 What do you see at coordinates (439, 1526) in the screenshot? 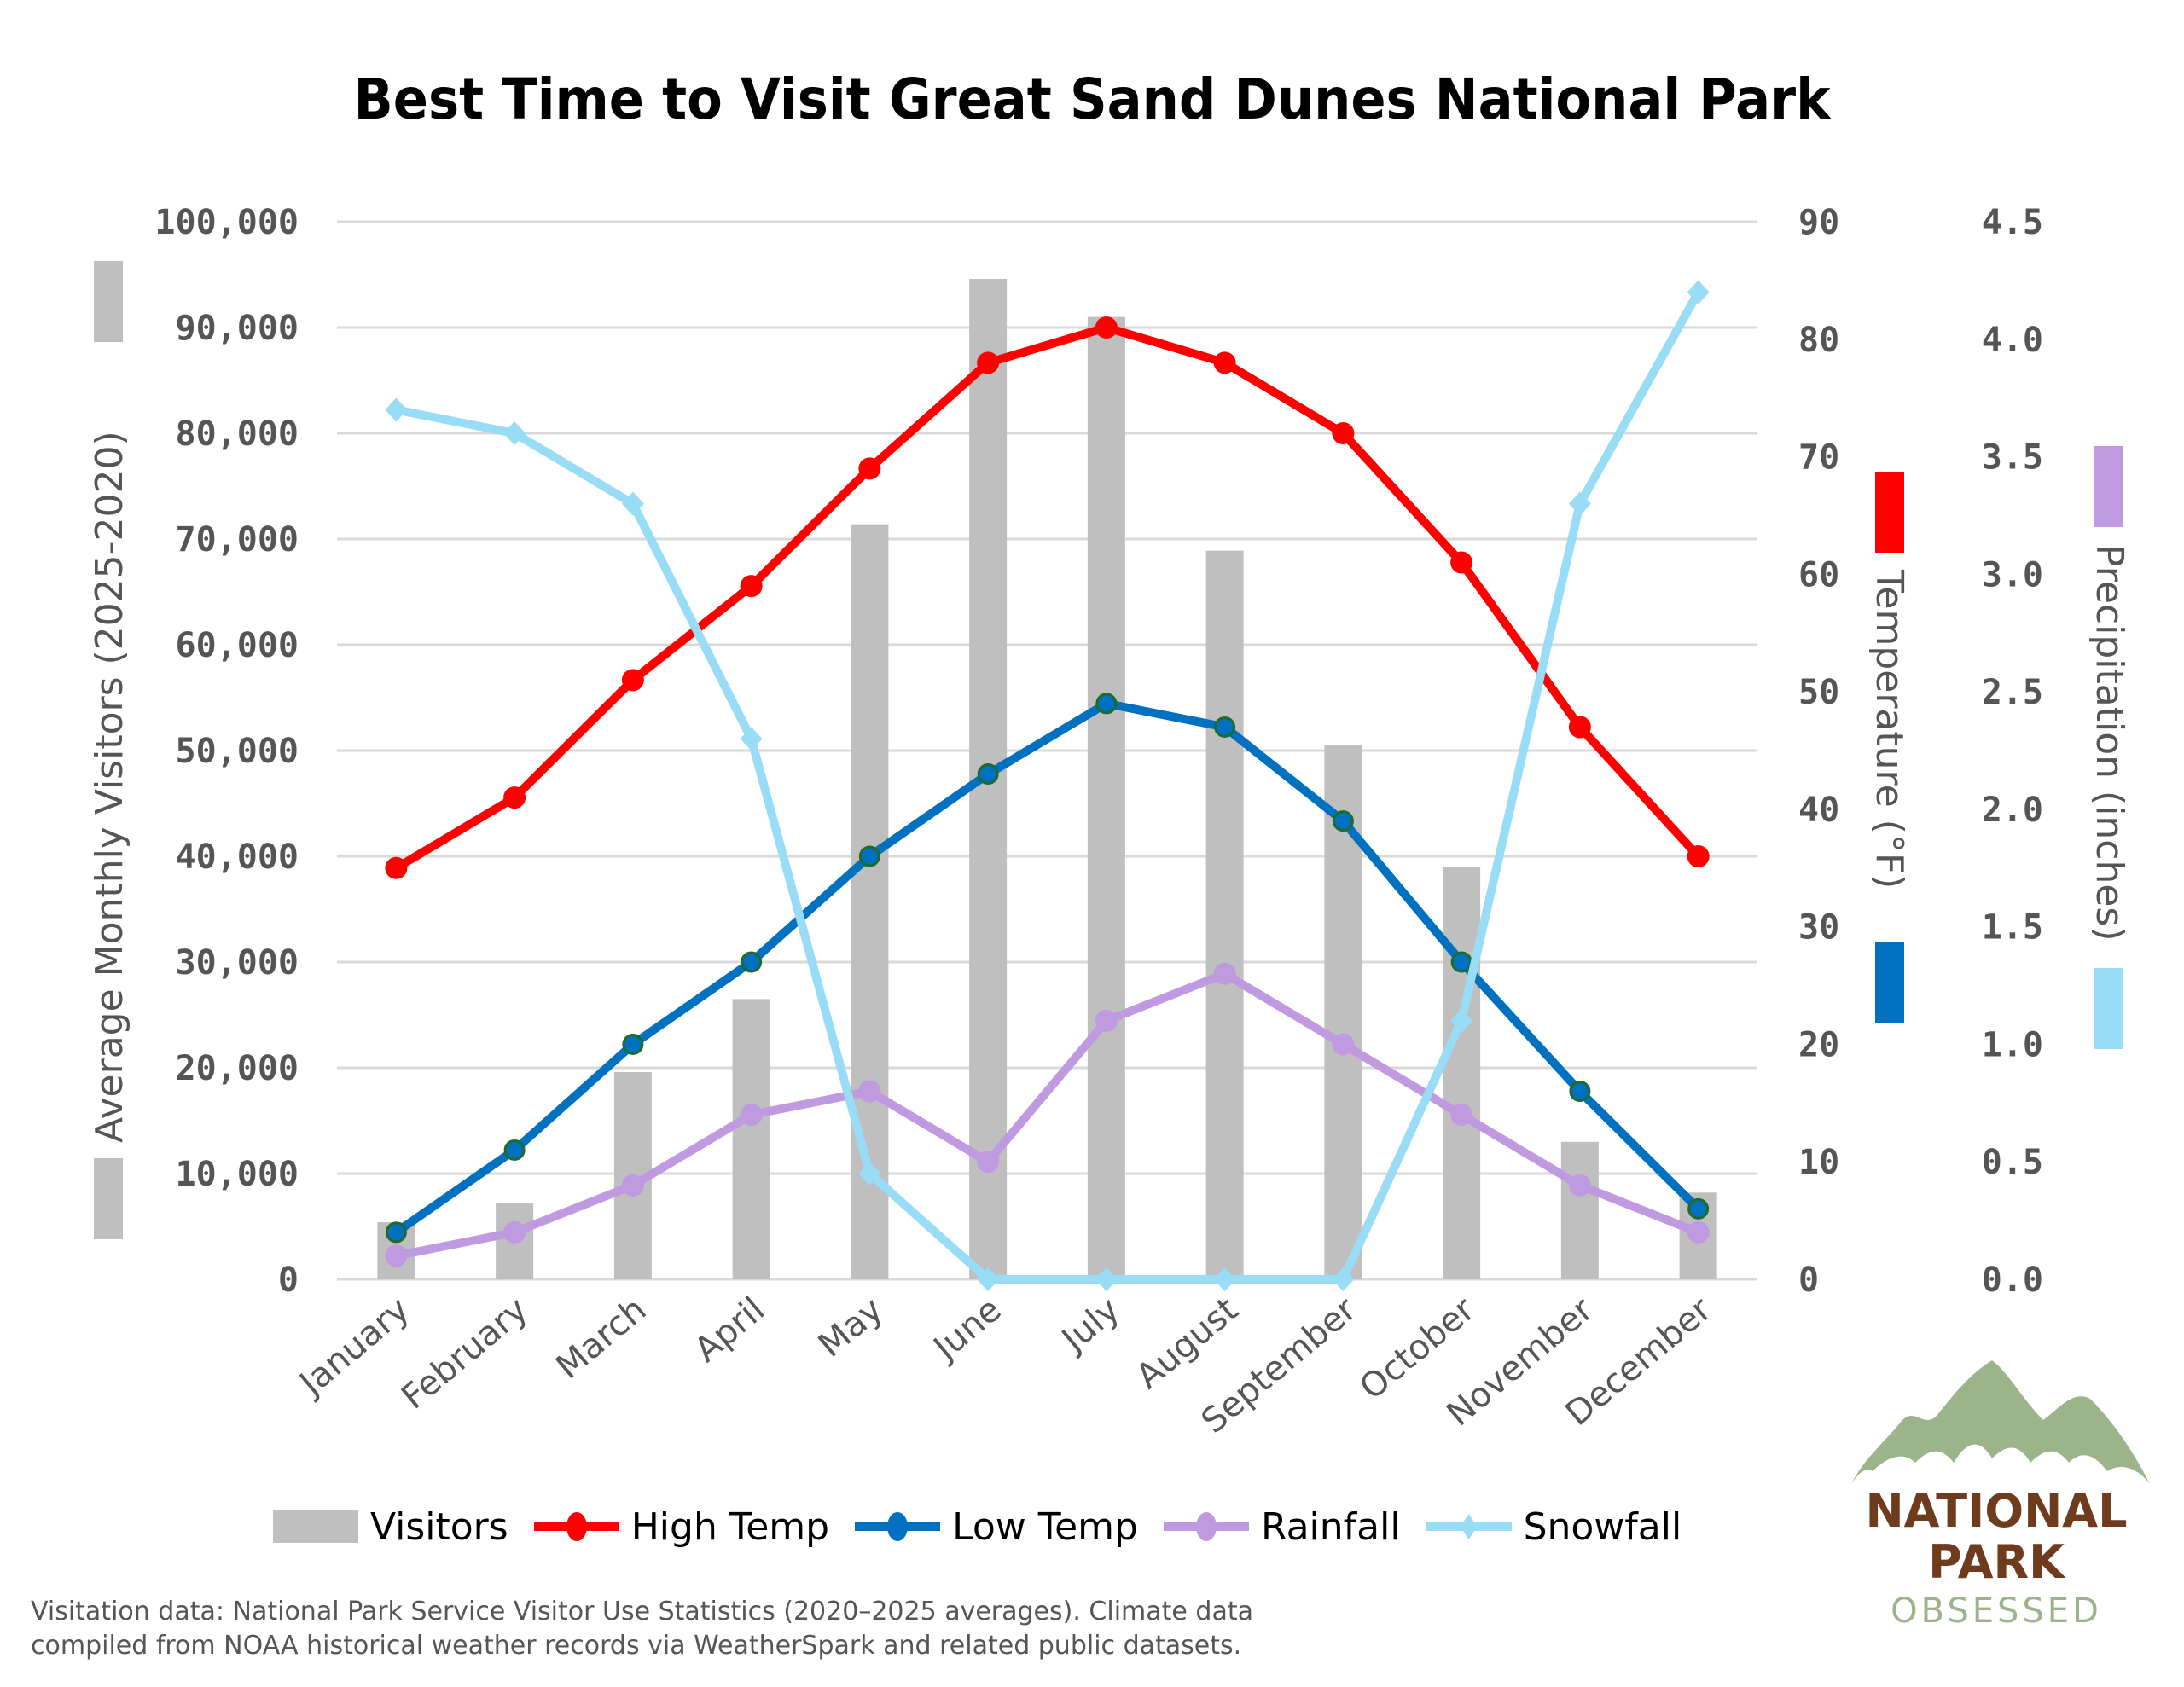
I see `legend-label-visitors: Visitors` at bounding box center [439, 1526].